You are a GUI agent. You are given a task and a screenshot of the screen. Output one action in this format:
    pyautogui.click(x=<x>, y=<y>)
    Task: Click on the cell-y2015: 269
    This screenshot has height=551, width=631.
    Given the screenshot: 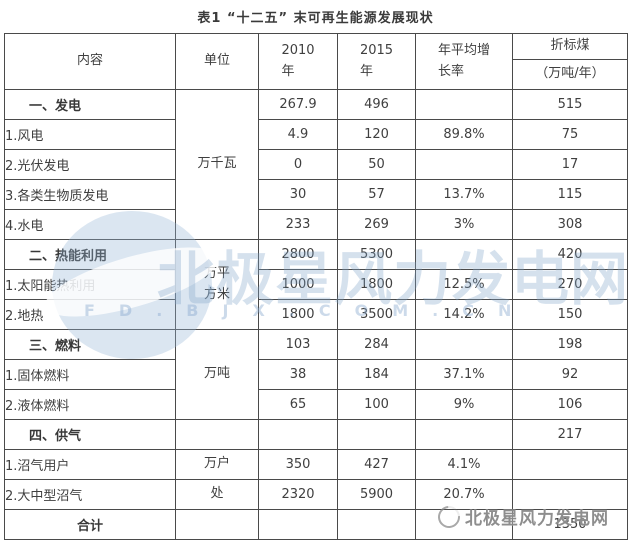 What is the action you would take?
    pyautogui.click(x=376, y=224)
    